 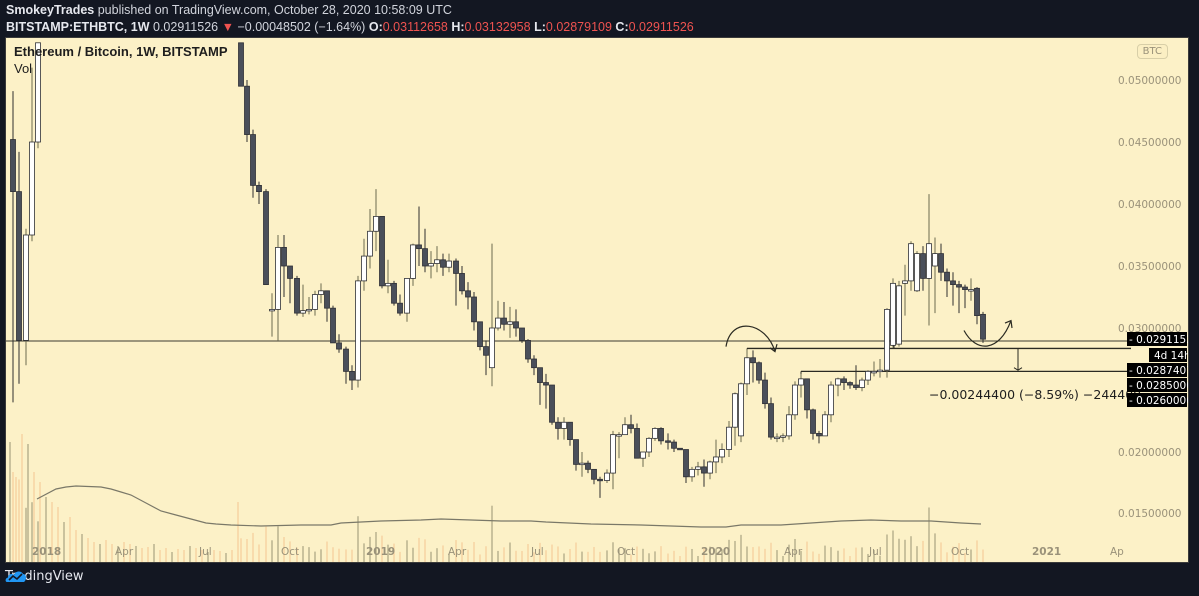 I want to click on publisher-name: SmokeyTrades, so click(x=50, y=10).